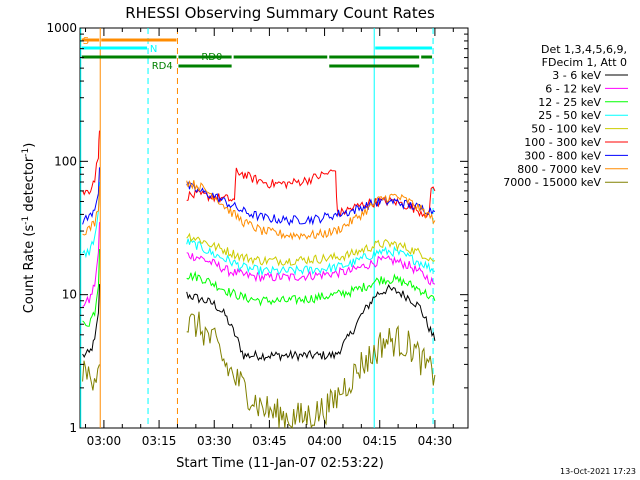 Image resolution: width=640 pixels, height=480 pixels. I want to click on legend-label-8: 7000 - 15000 keV, so click(552, 182).